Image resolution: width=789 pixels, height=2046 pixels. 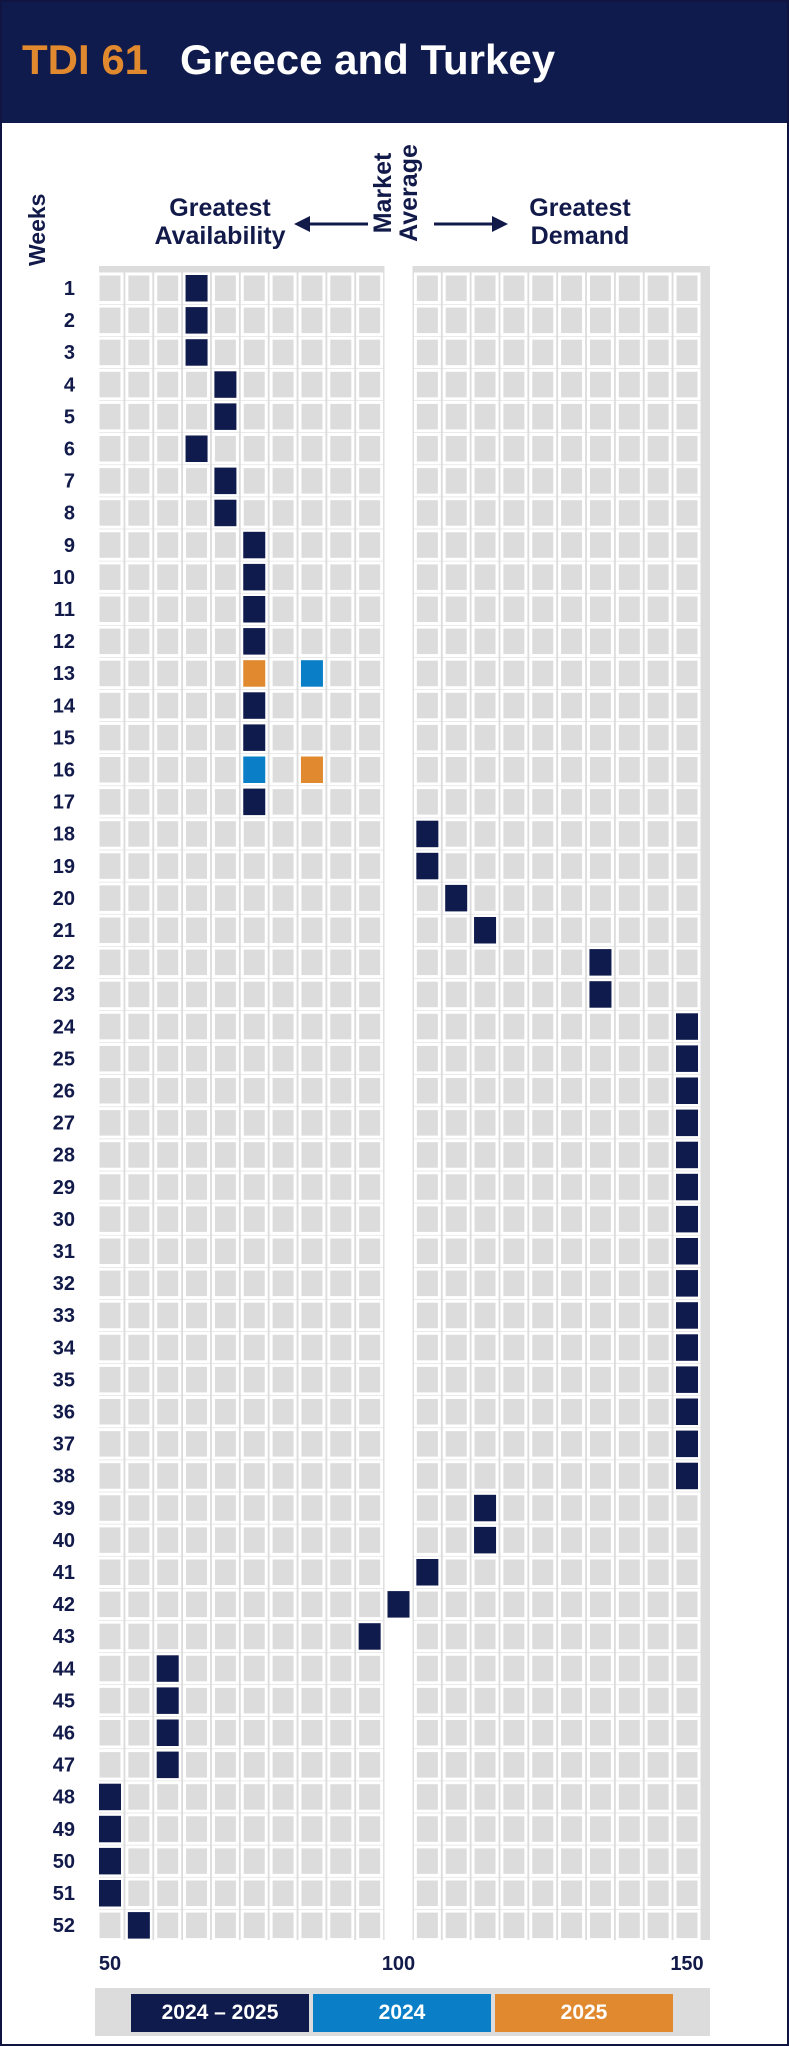 I want to click on left-arrow-icon, so click(x=331, y=224).